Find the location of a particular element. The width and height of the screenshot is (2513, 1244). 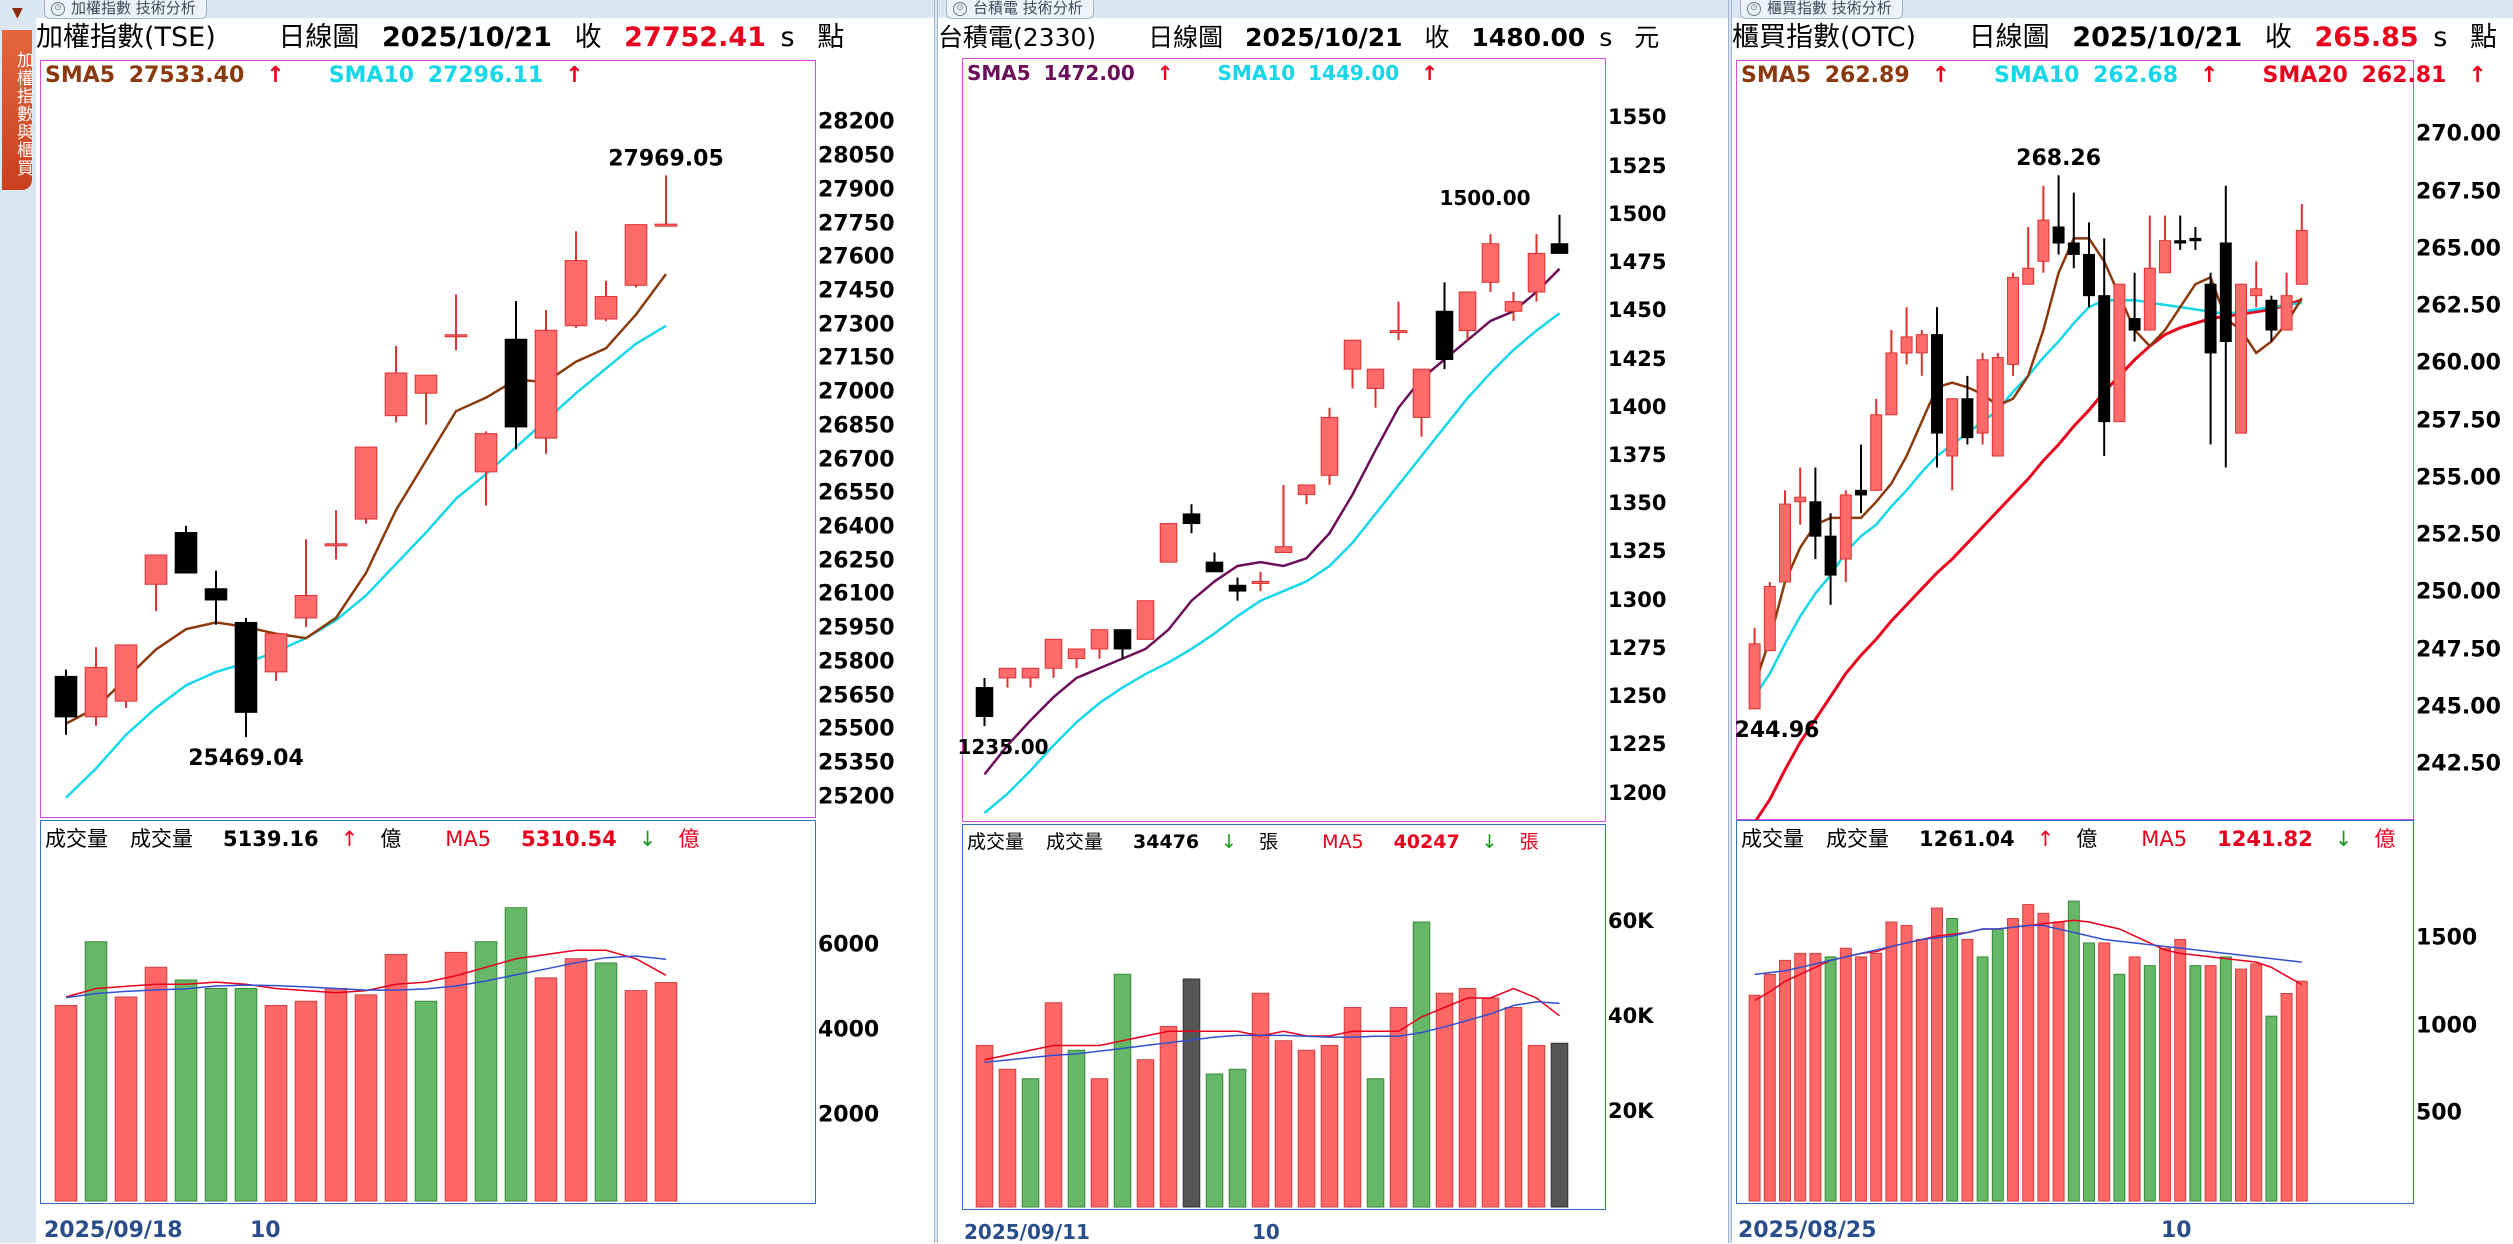

legend-value: 27533.40 is located at coordinates (186, 75).